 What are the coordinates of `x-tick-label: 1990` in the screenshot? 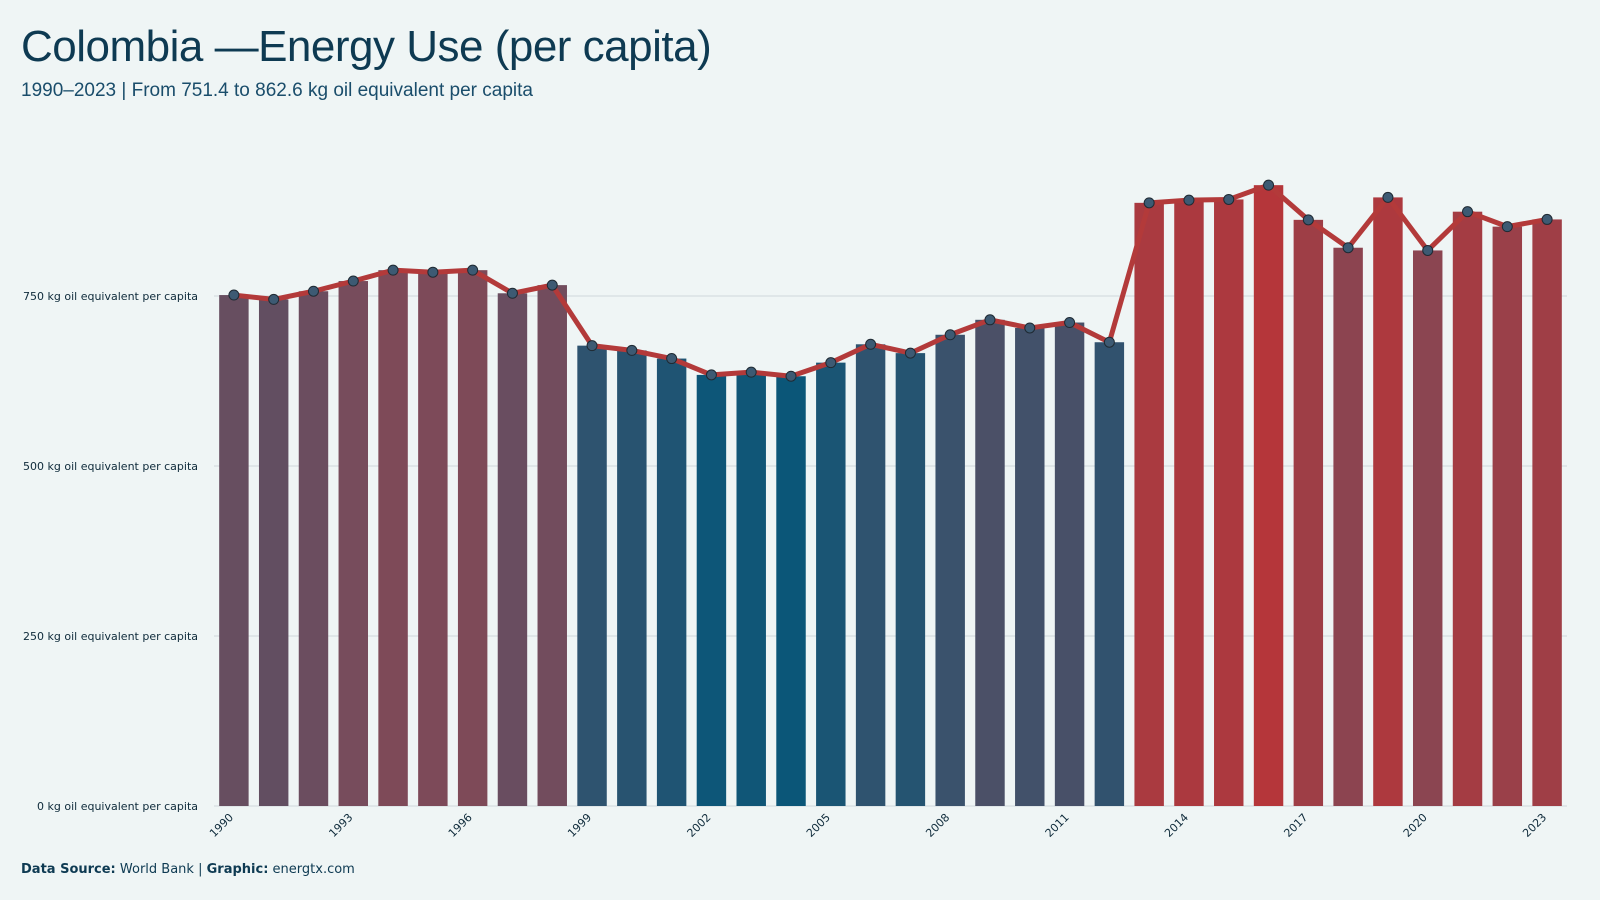 It's located at (221, 825).